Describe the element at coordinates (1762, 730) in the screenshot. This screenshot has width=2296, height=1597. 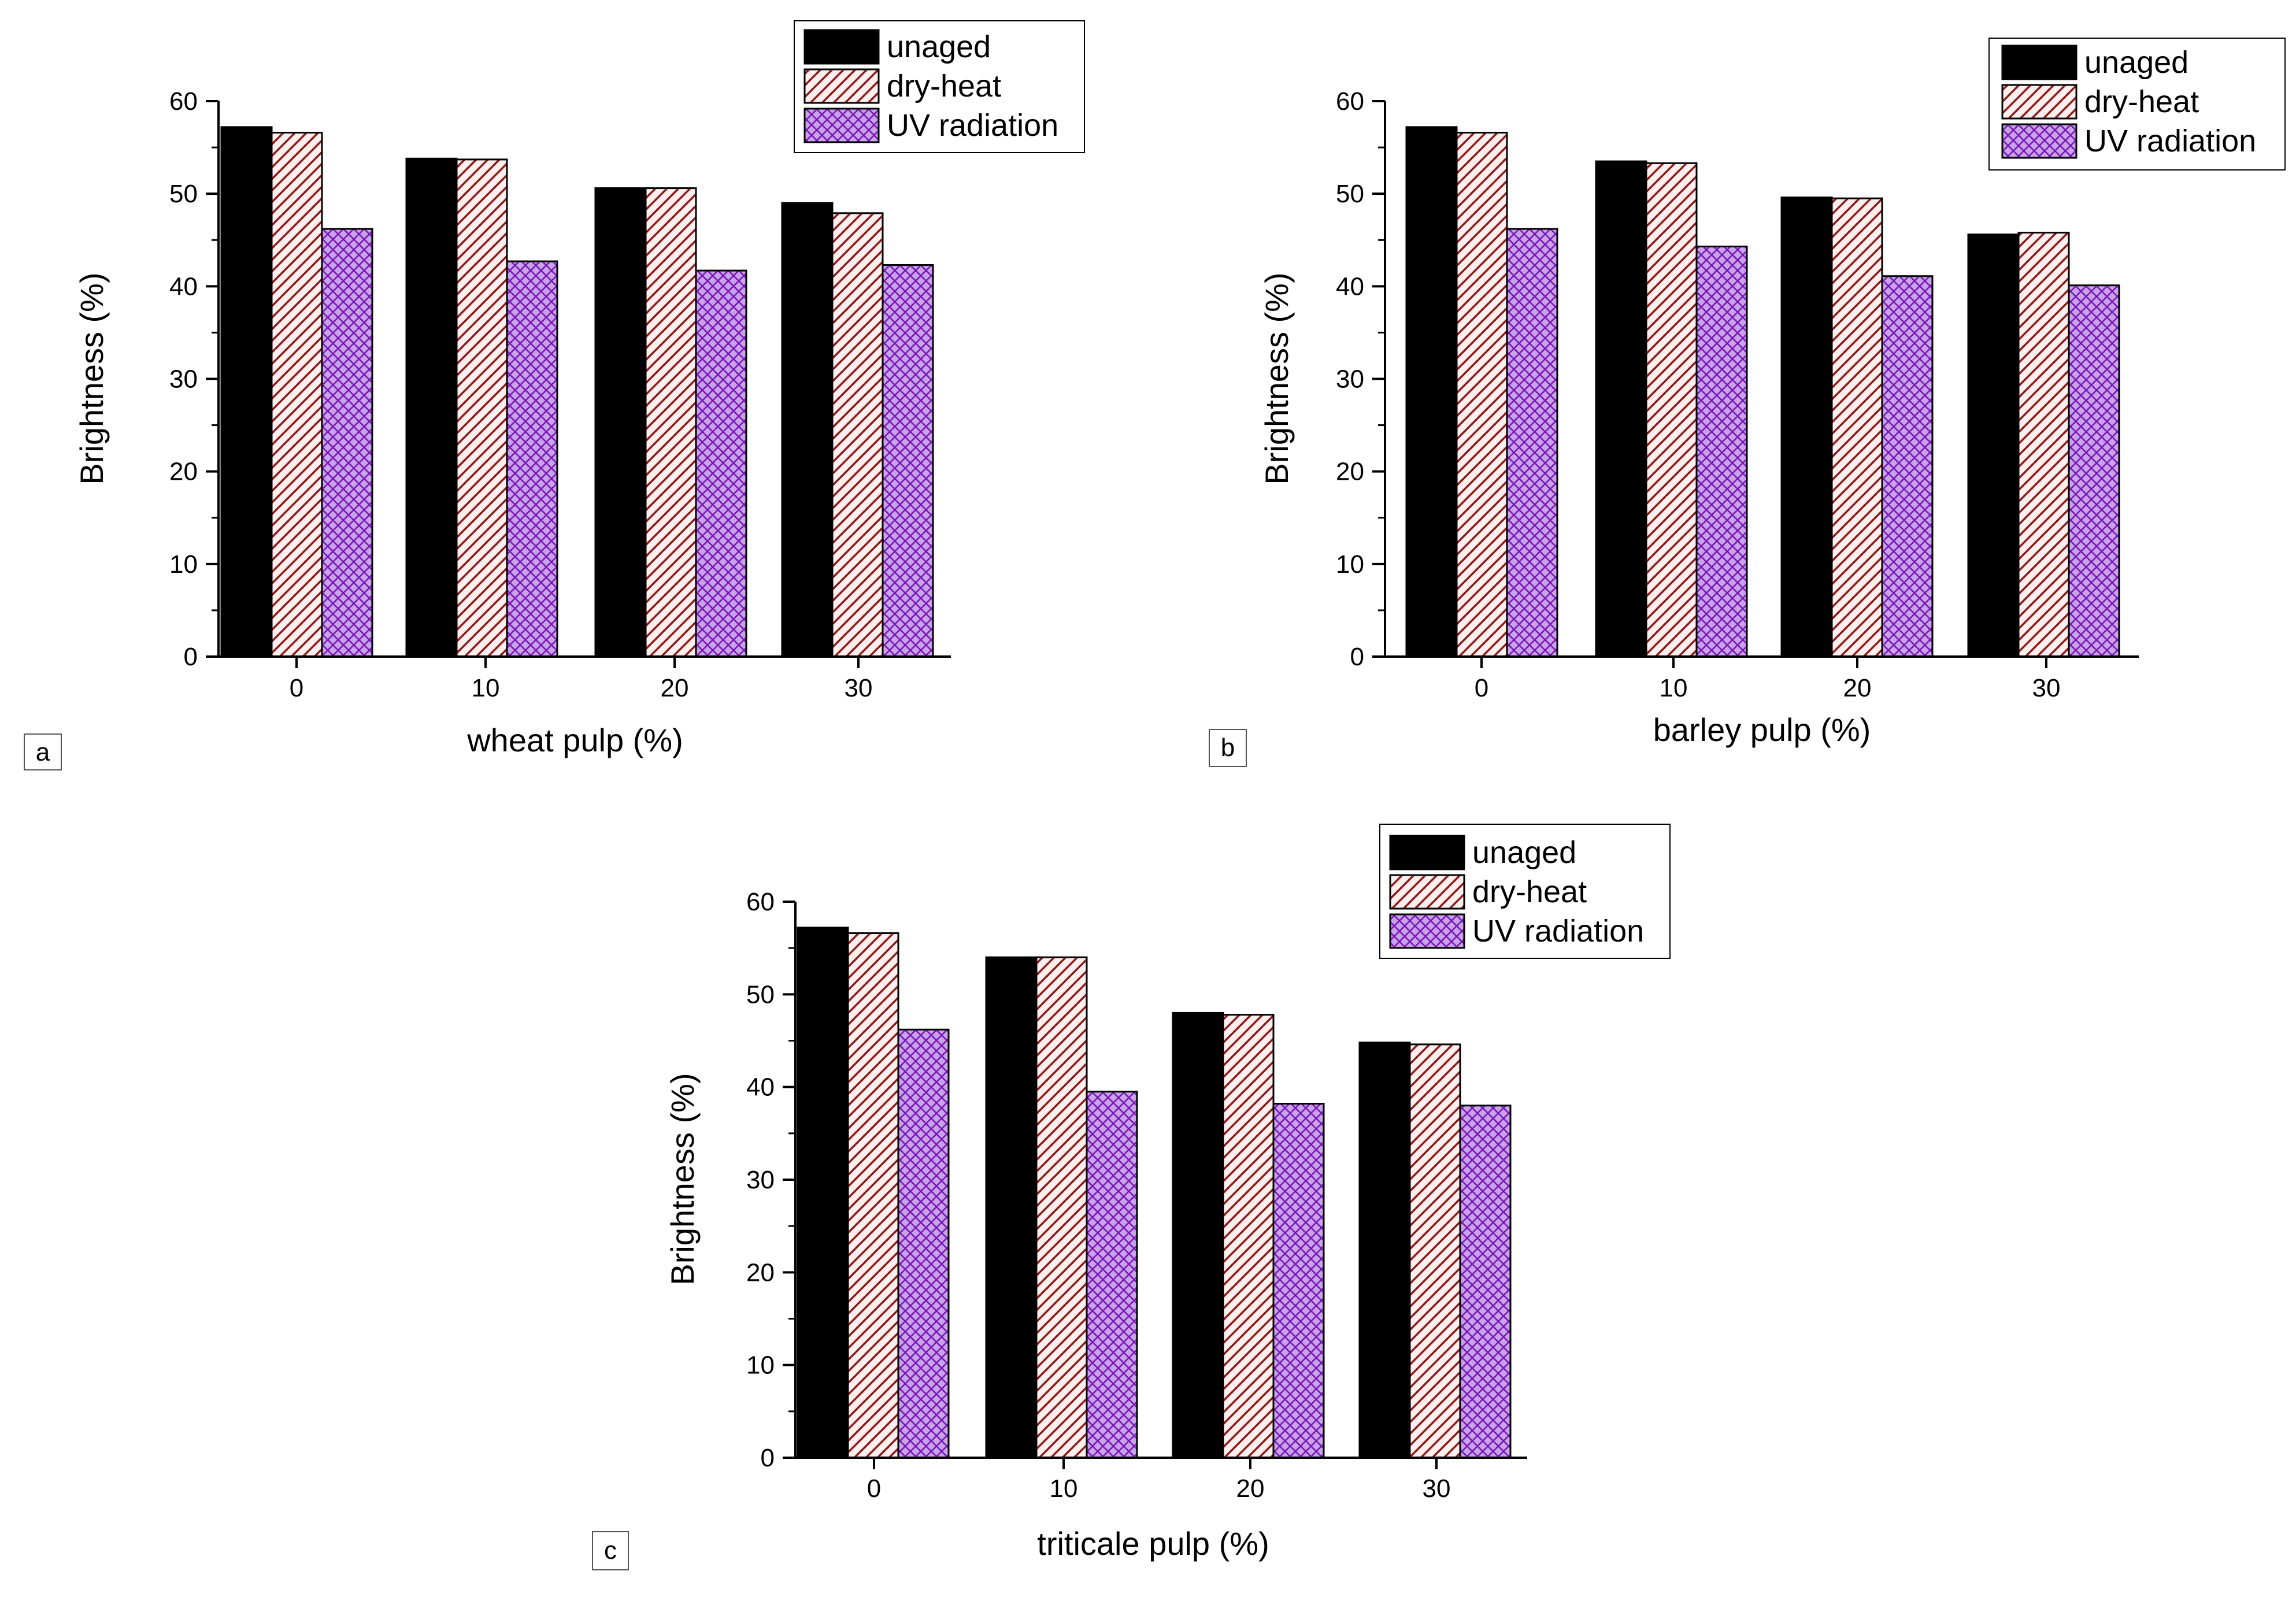
I see `x-axis-title: barley pulp (%)` at that location.